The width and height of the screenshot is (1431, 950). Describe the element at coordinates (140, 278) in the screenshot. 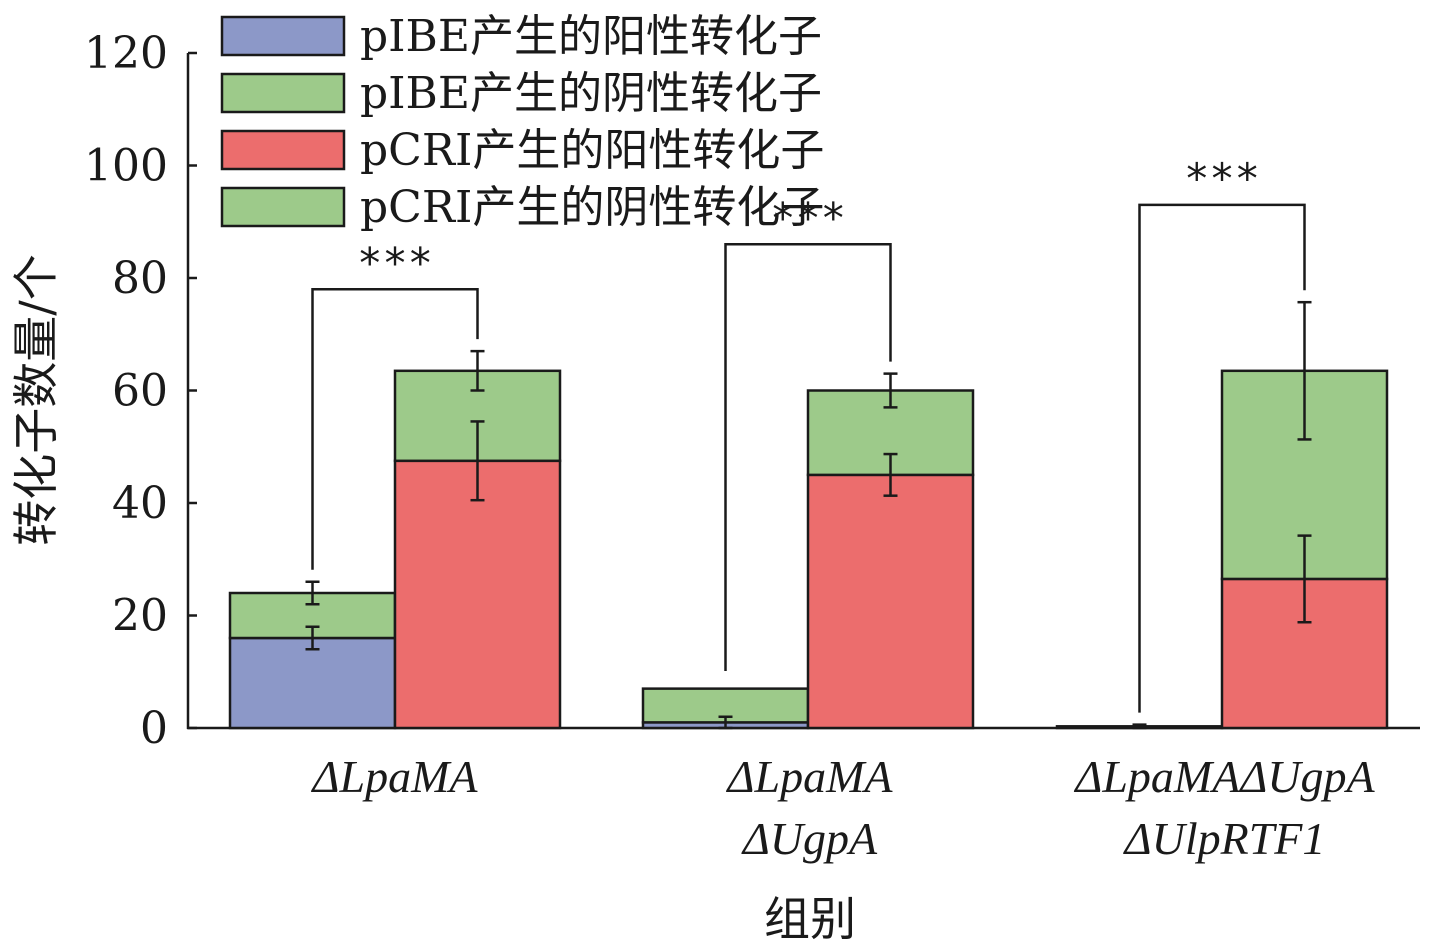

I see `y-tick-label: 80` at that location.